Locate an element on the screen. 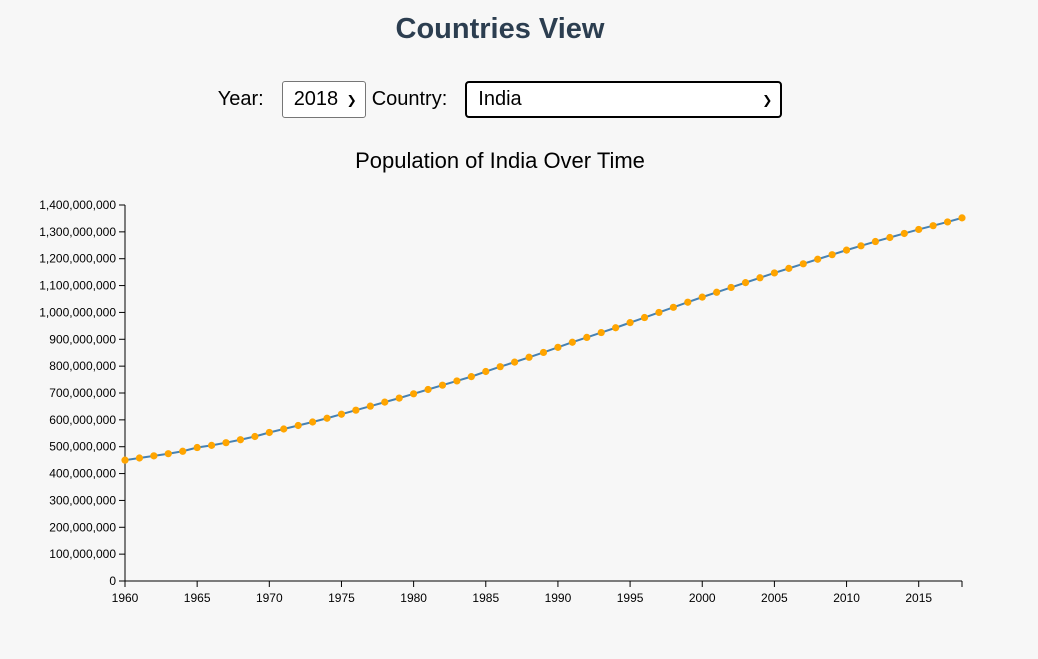 This screenshot has height=659, width=1038. country-select: India ❯ is located at coordinates (624, 99).